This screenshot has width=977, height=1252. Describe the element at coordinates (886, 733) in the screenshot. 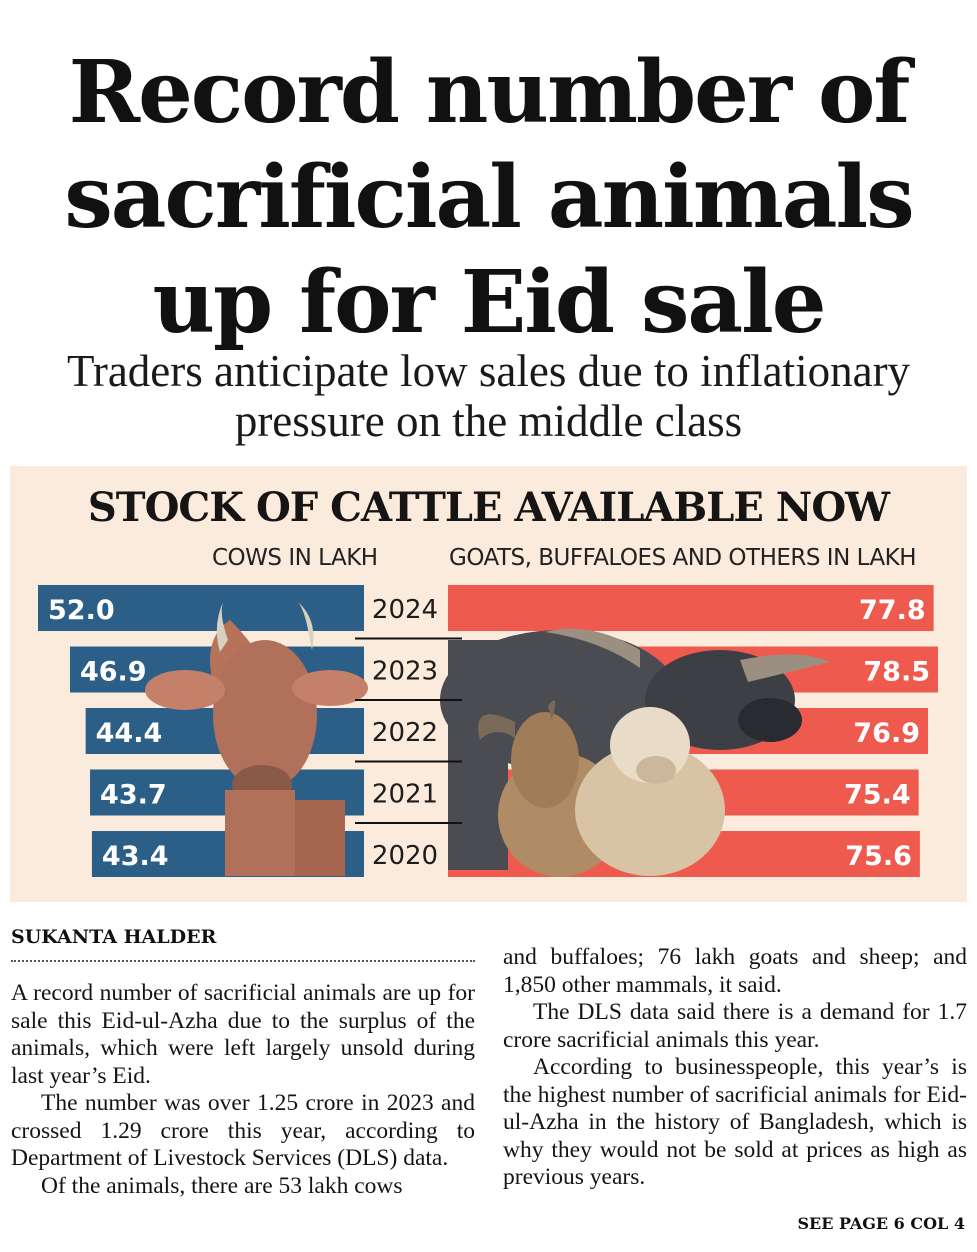

I see `value-label-others-2022: 76.9` at that location.